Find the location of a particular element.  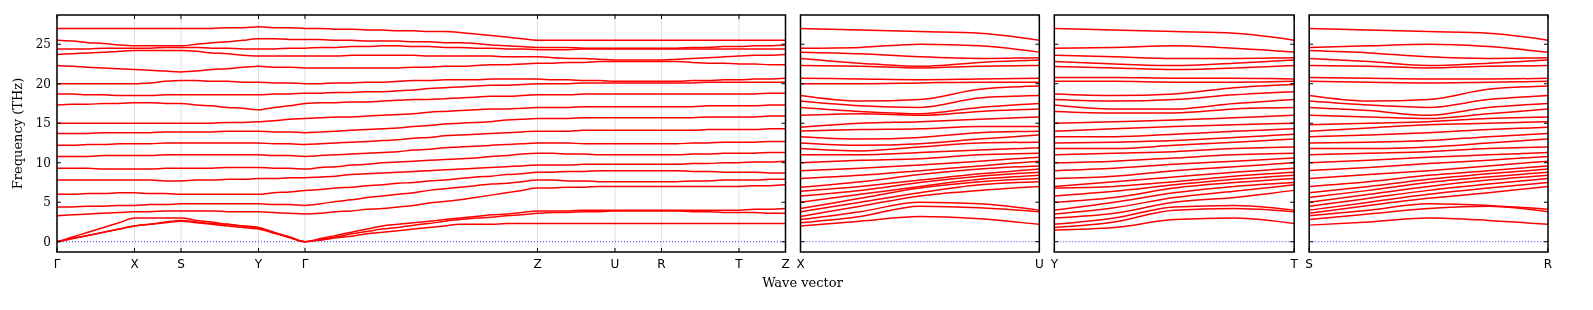

y-tick-label: 0 is located at coordinates (47, 241).